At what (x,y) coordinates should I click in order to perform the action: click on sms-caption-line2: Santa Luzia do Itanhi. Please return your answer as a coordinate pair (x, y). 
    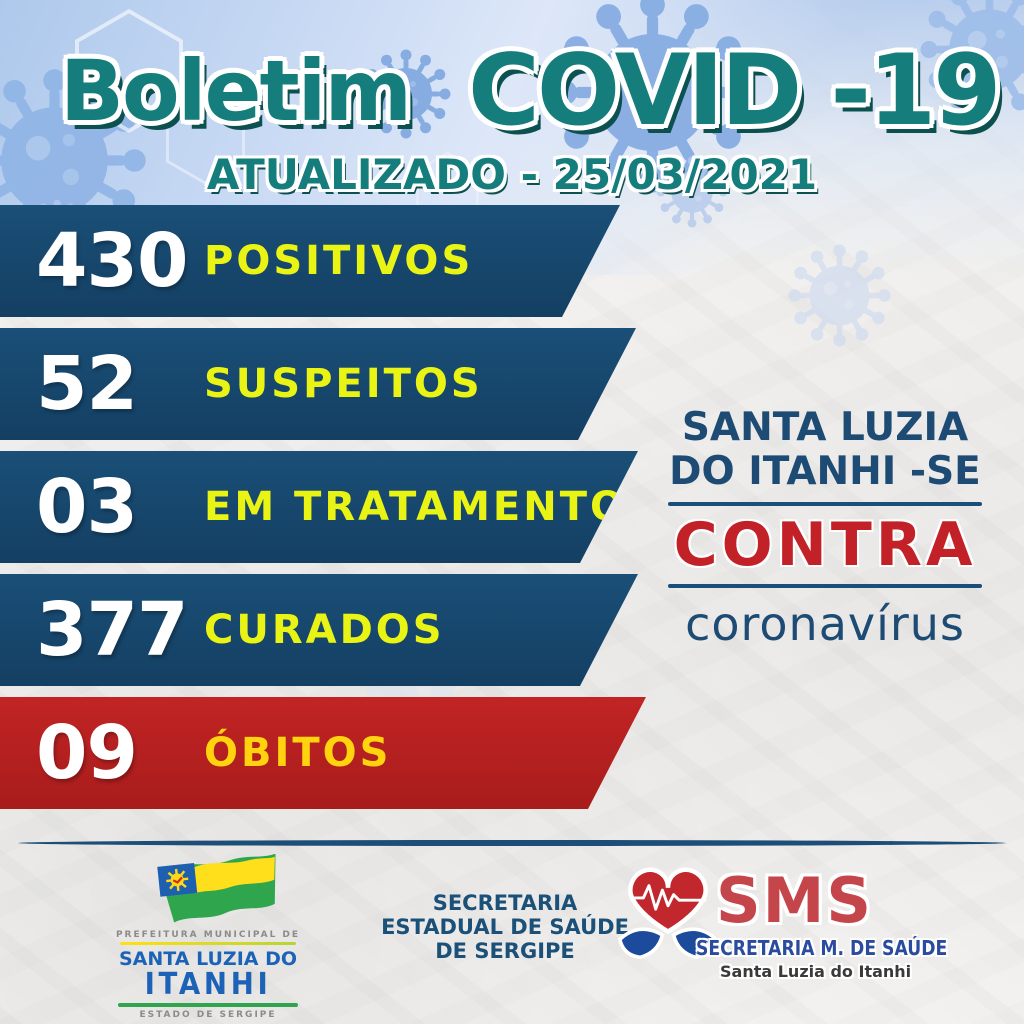
    Looking at the image, I should click on (816, 971).